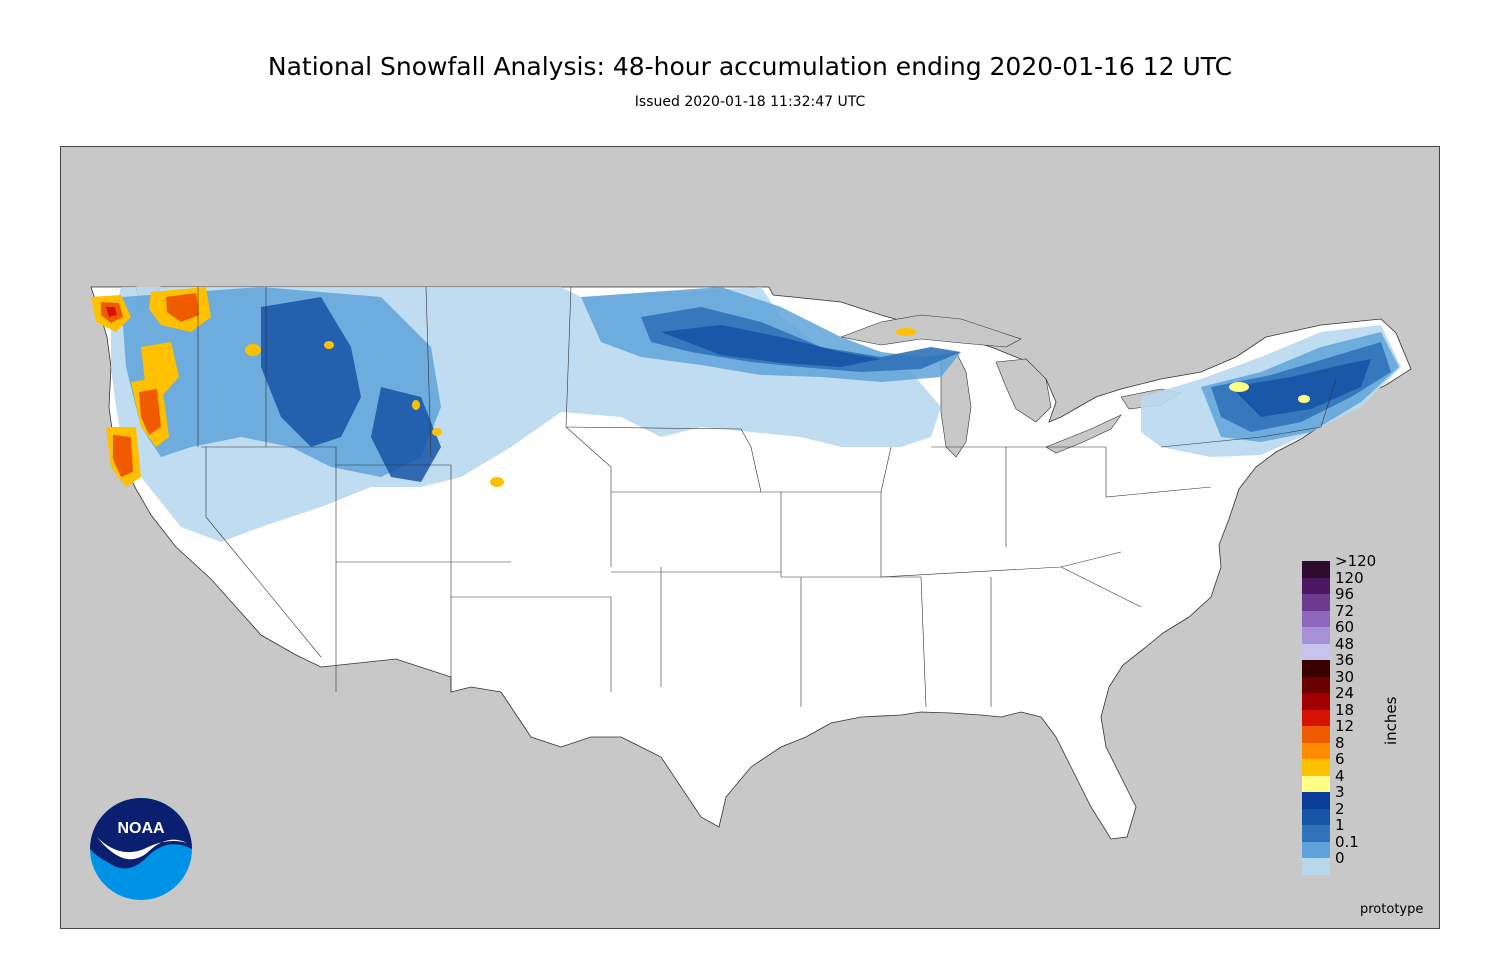 This screenshot has height=978, width=1500. I want to click on legend-label: 96, so click(1345, 594).